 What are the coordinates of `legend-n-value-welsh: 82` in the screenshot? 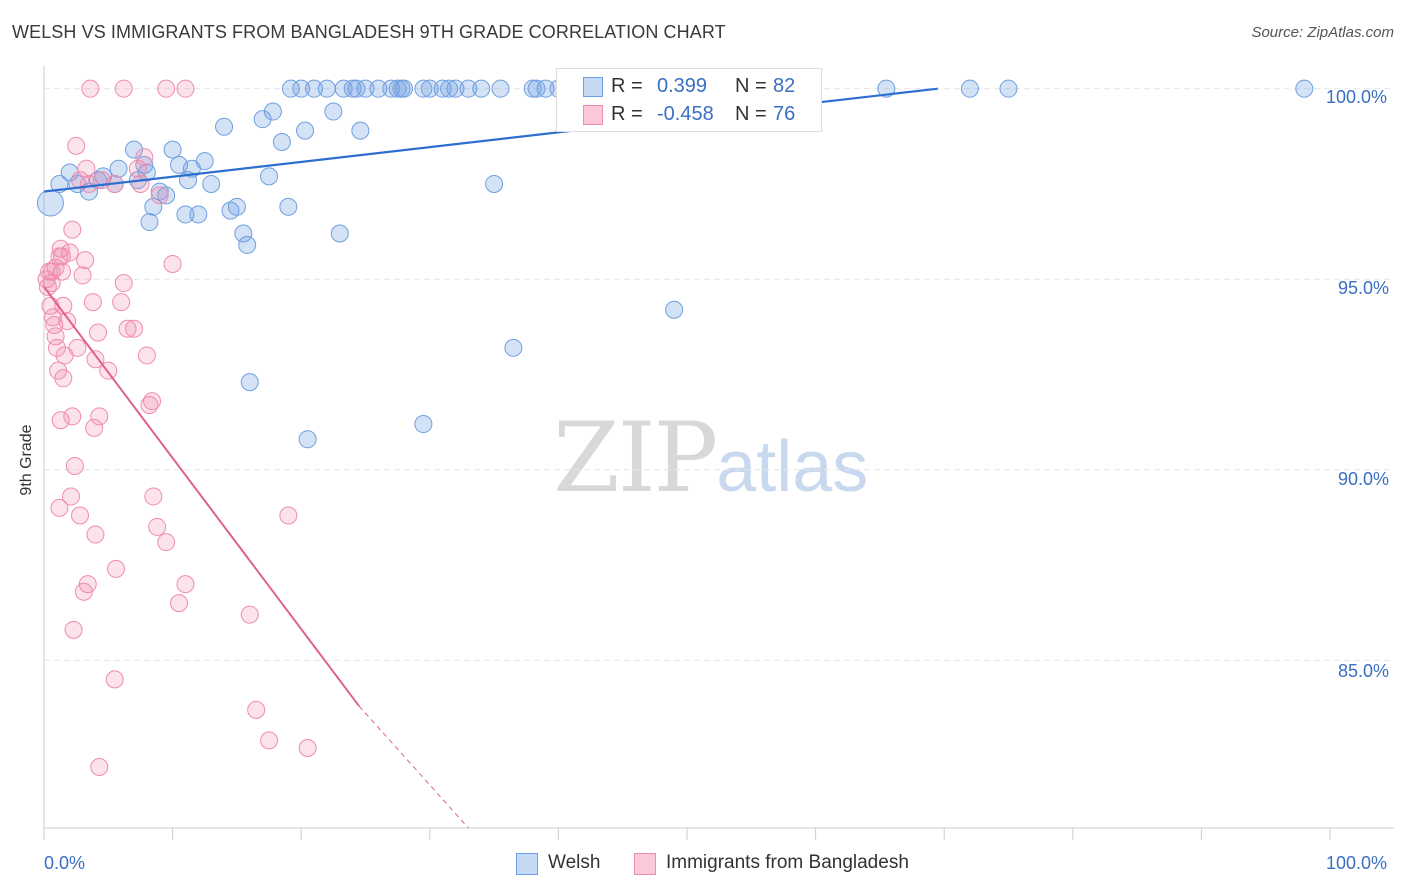 It's located at (784, 86).